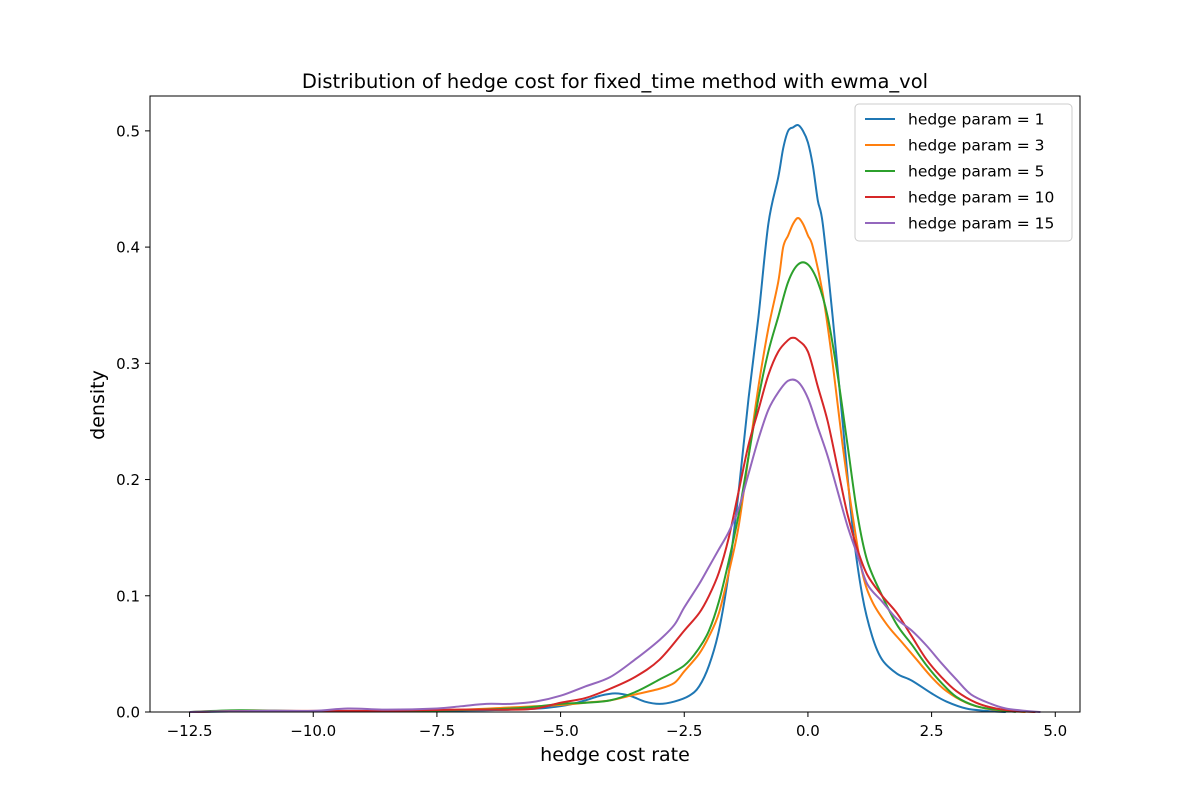 This screenshot has width=1200, height=800. What do you see at coordinates (128, 480) in the screenshot?
I see `y-tick-label: 0.2` at bounding box center [128, 480].